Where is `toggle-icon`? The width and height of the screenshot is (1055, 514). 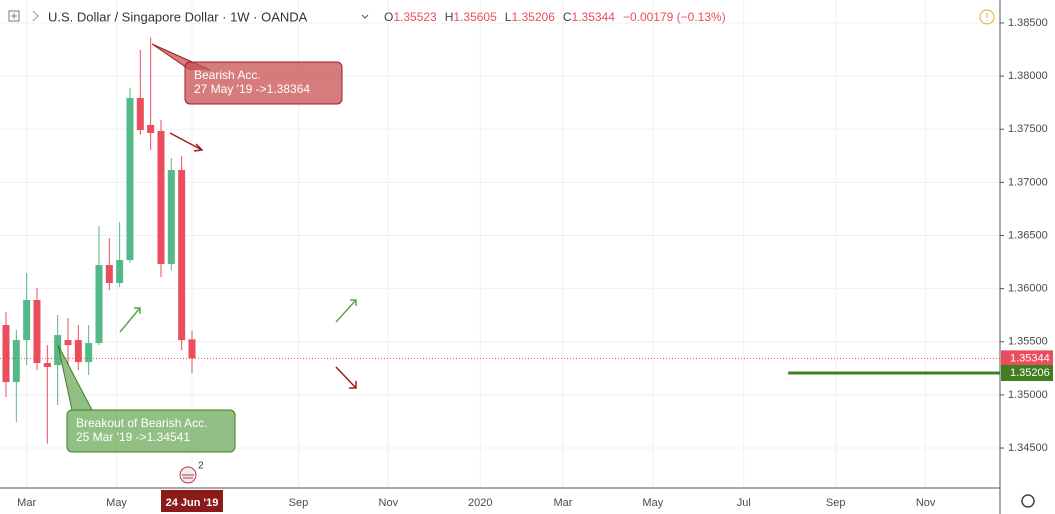 toggle-icon is located at coordinates (14, 16).